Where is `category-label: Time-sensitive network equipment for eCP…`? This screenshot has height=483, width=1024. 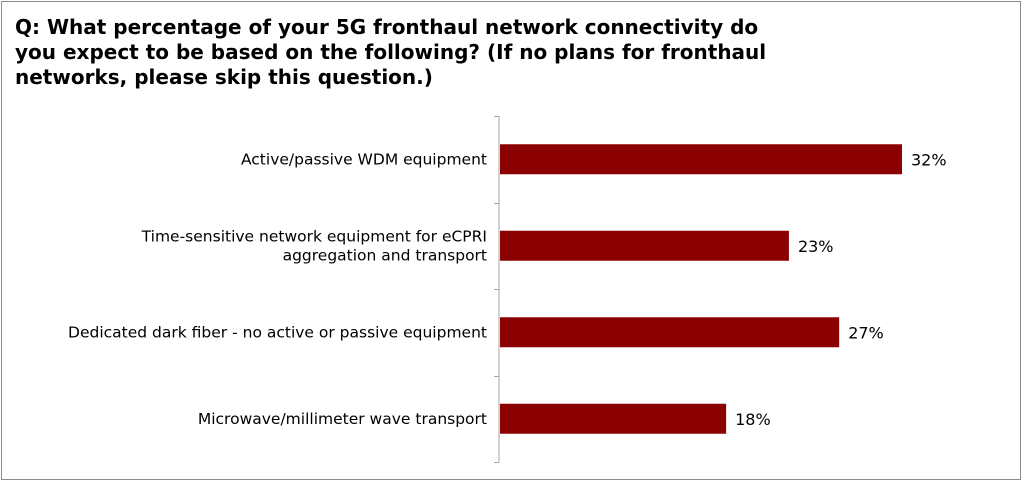 category-label: Time-sensitive network equipment for eCP… is located at coordinates (314, 245).